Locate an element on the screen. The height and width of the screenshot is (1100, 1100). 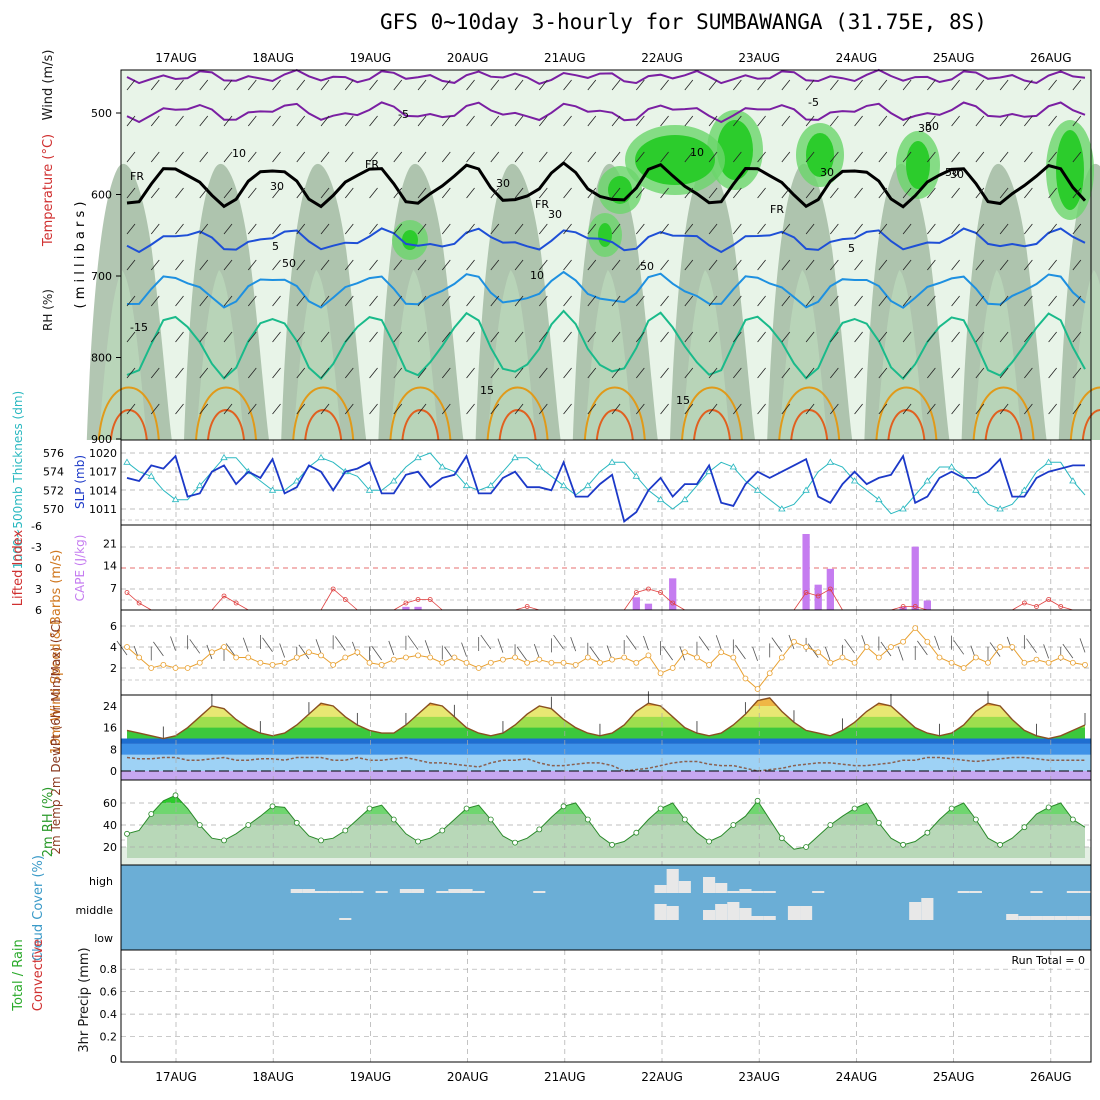
lifted-tick-label: -3 is located at coordinates (36, 547).